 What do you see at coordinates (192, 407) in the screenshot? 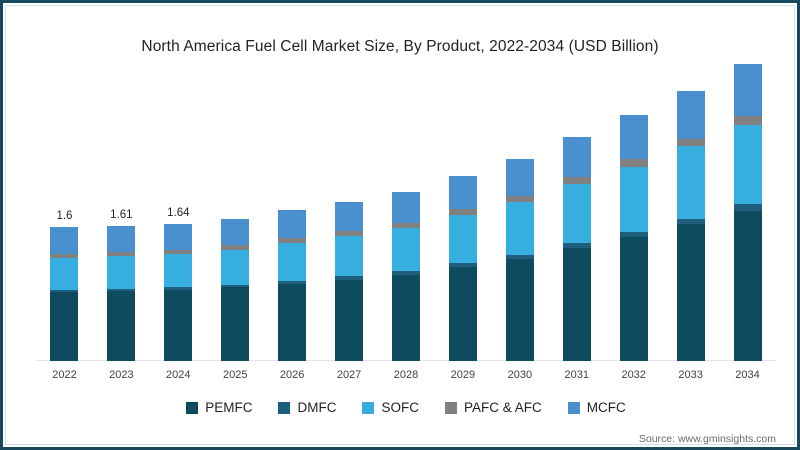
I see `legend-swatch-icon-pemfc` at bounding box center [192, 407].